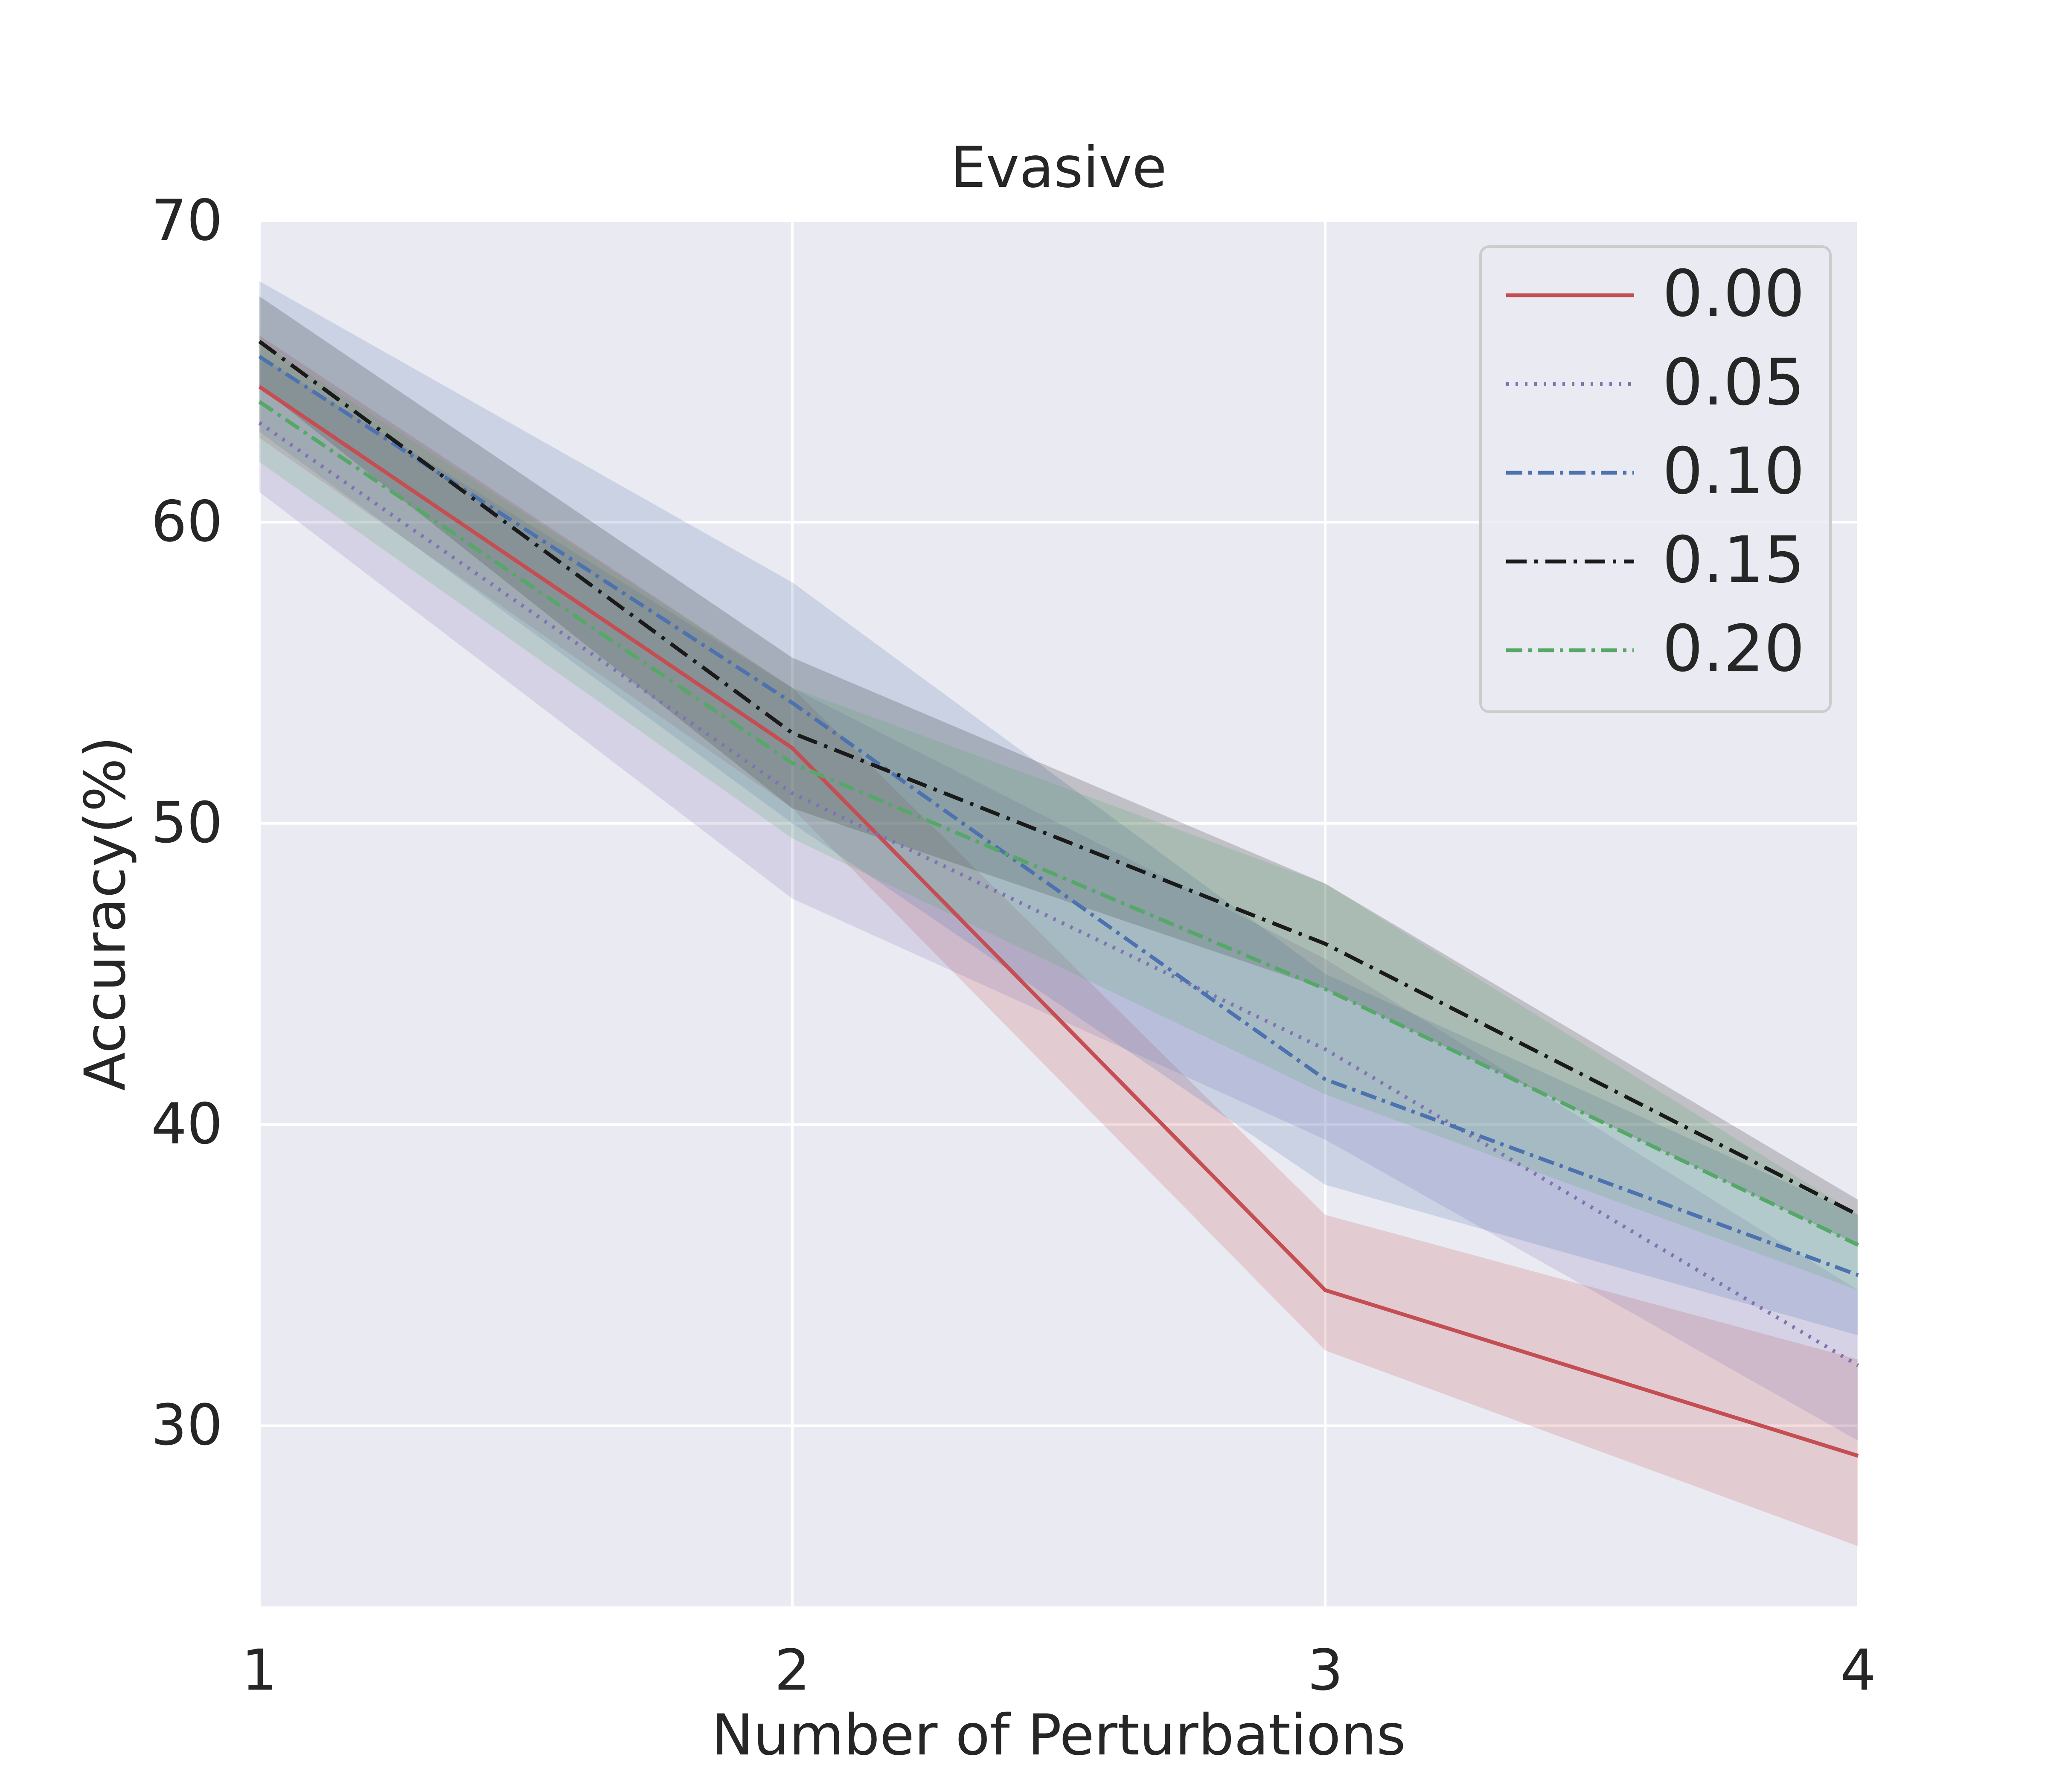  Describe the element at coordinates (259, 1670) in the screenshot. I see `x-tick-label: 1` at that location.